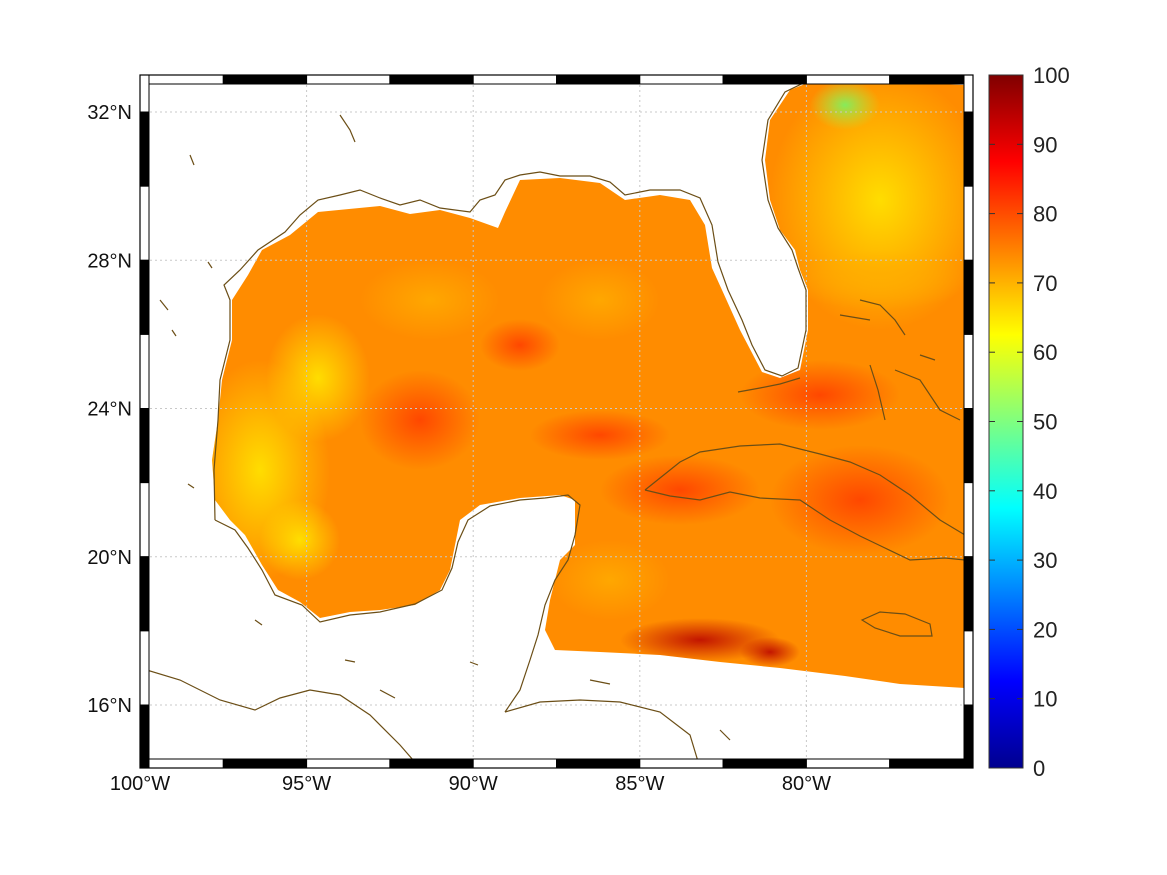 The image size is (1167, 875). Describe the element at coordinates (1045, 352) in the screenshot. I see `colorbar-tick-label: 60` at that location.